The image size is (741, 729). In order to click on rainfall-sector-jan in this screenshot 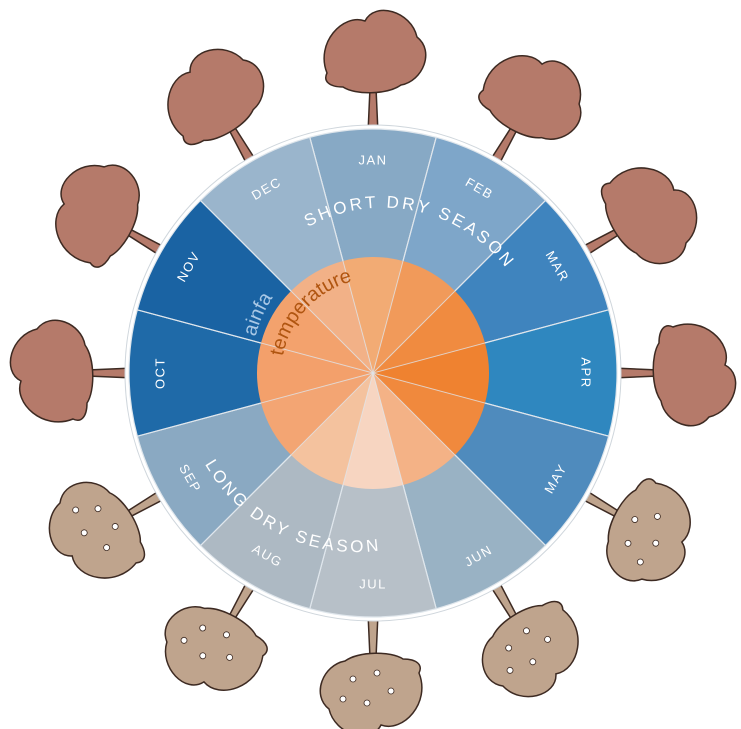, I will do `click(373, 252)`.